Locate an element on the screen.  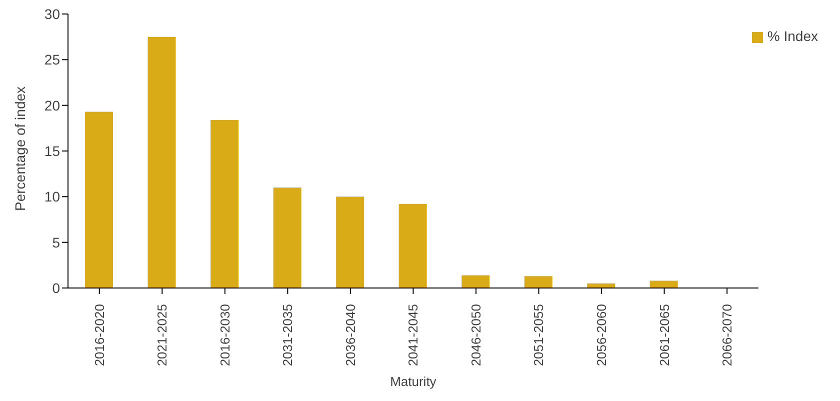
y-tick-label: 15 is located at coordinates (52, 150).